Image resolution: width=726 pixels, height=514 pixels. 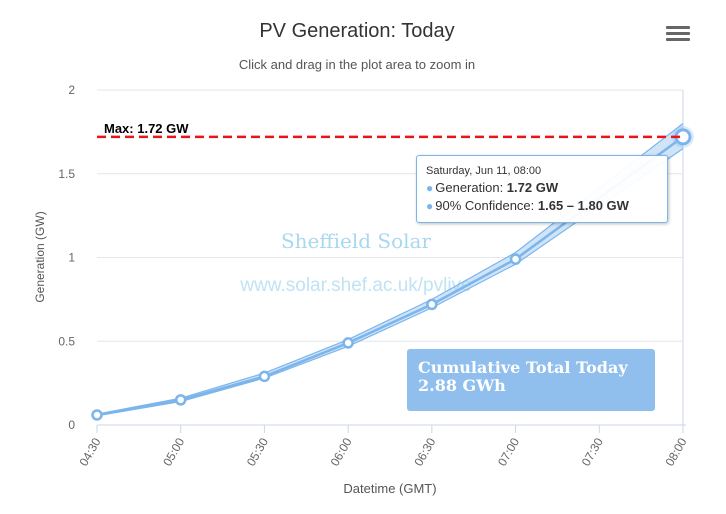 What do you see at coordinates (424, 451) in the screenshot?
I see `x-tick-label: 06:30` at bounding box center [424, 451].